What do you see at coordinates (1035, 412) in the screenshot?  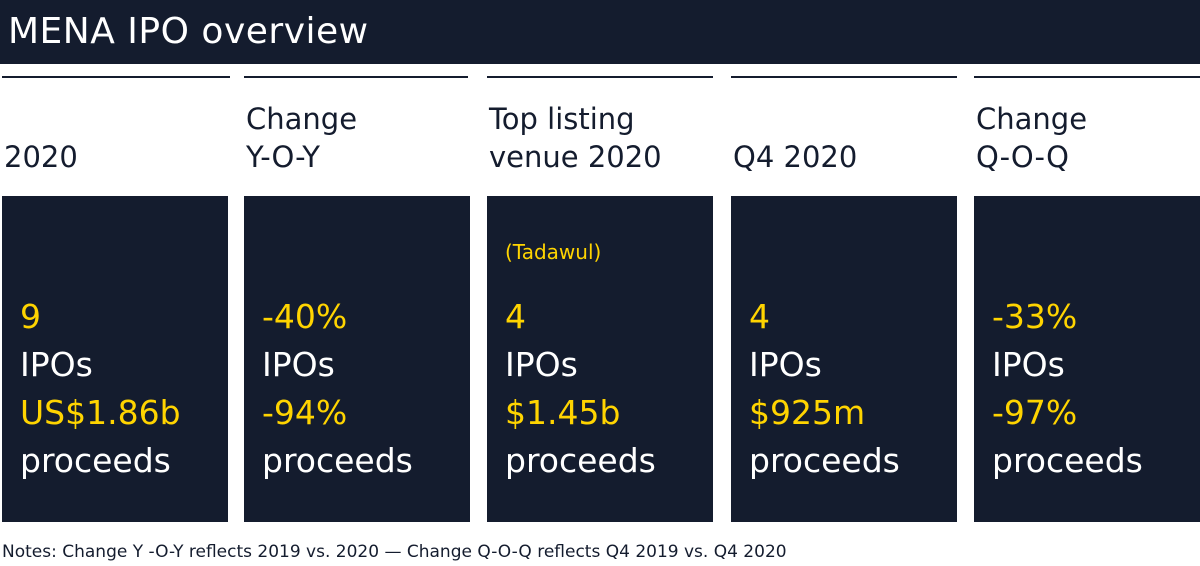 I see `proceeds-change: -97%` at bounding box center [1035, 412].